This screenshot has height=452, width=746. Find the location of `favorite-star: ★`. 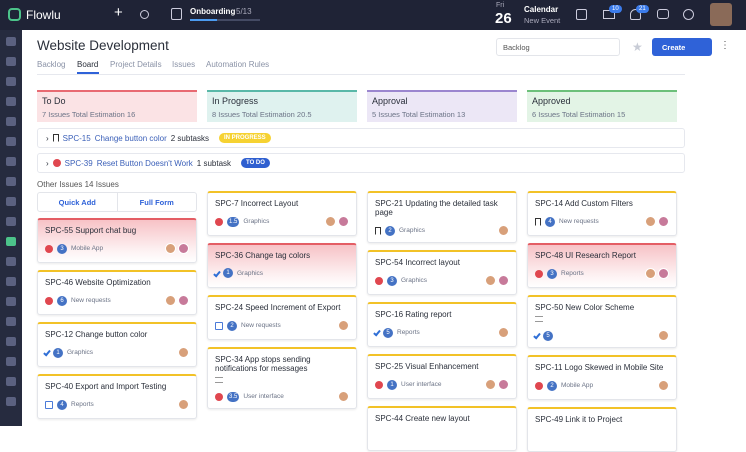

favorite-star: ★ is located at coordinates (637, 47).